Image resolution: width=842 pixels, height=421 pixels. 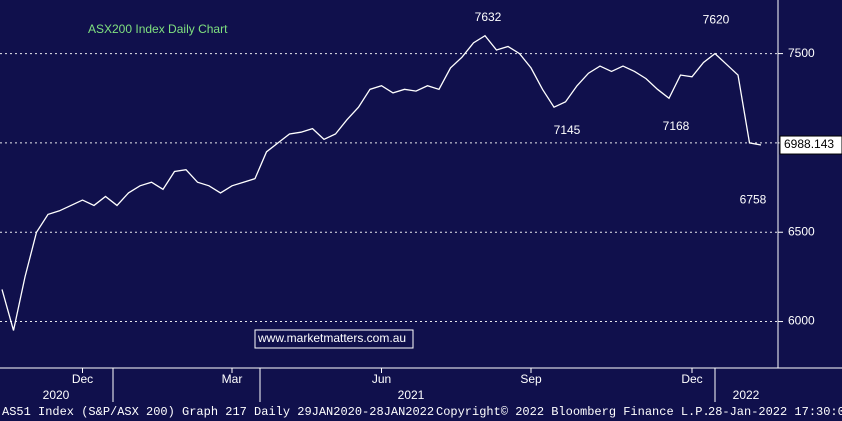 What do you see at coordinates (381, 379) in the screenshot?
I see `x-tick-label: Jun` at bounding box center [381, 379].